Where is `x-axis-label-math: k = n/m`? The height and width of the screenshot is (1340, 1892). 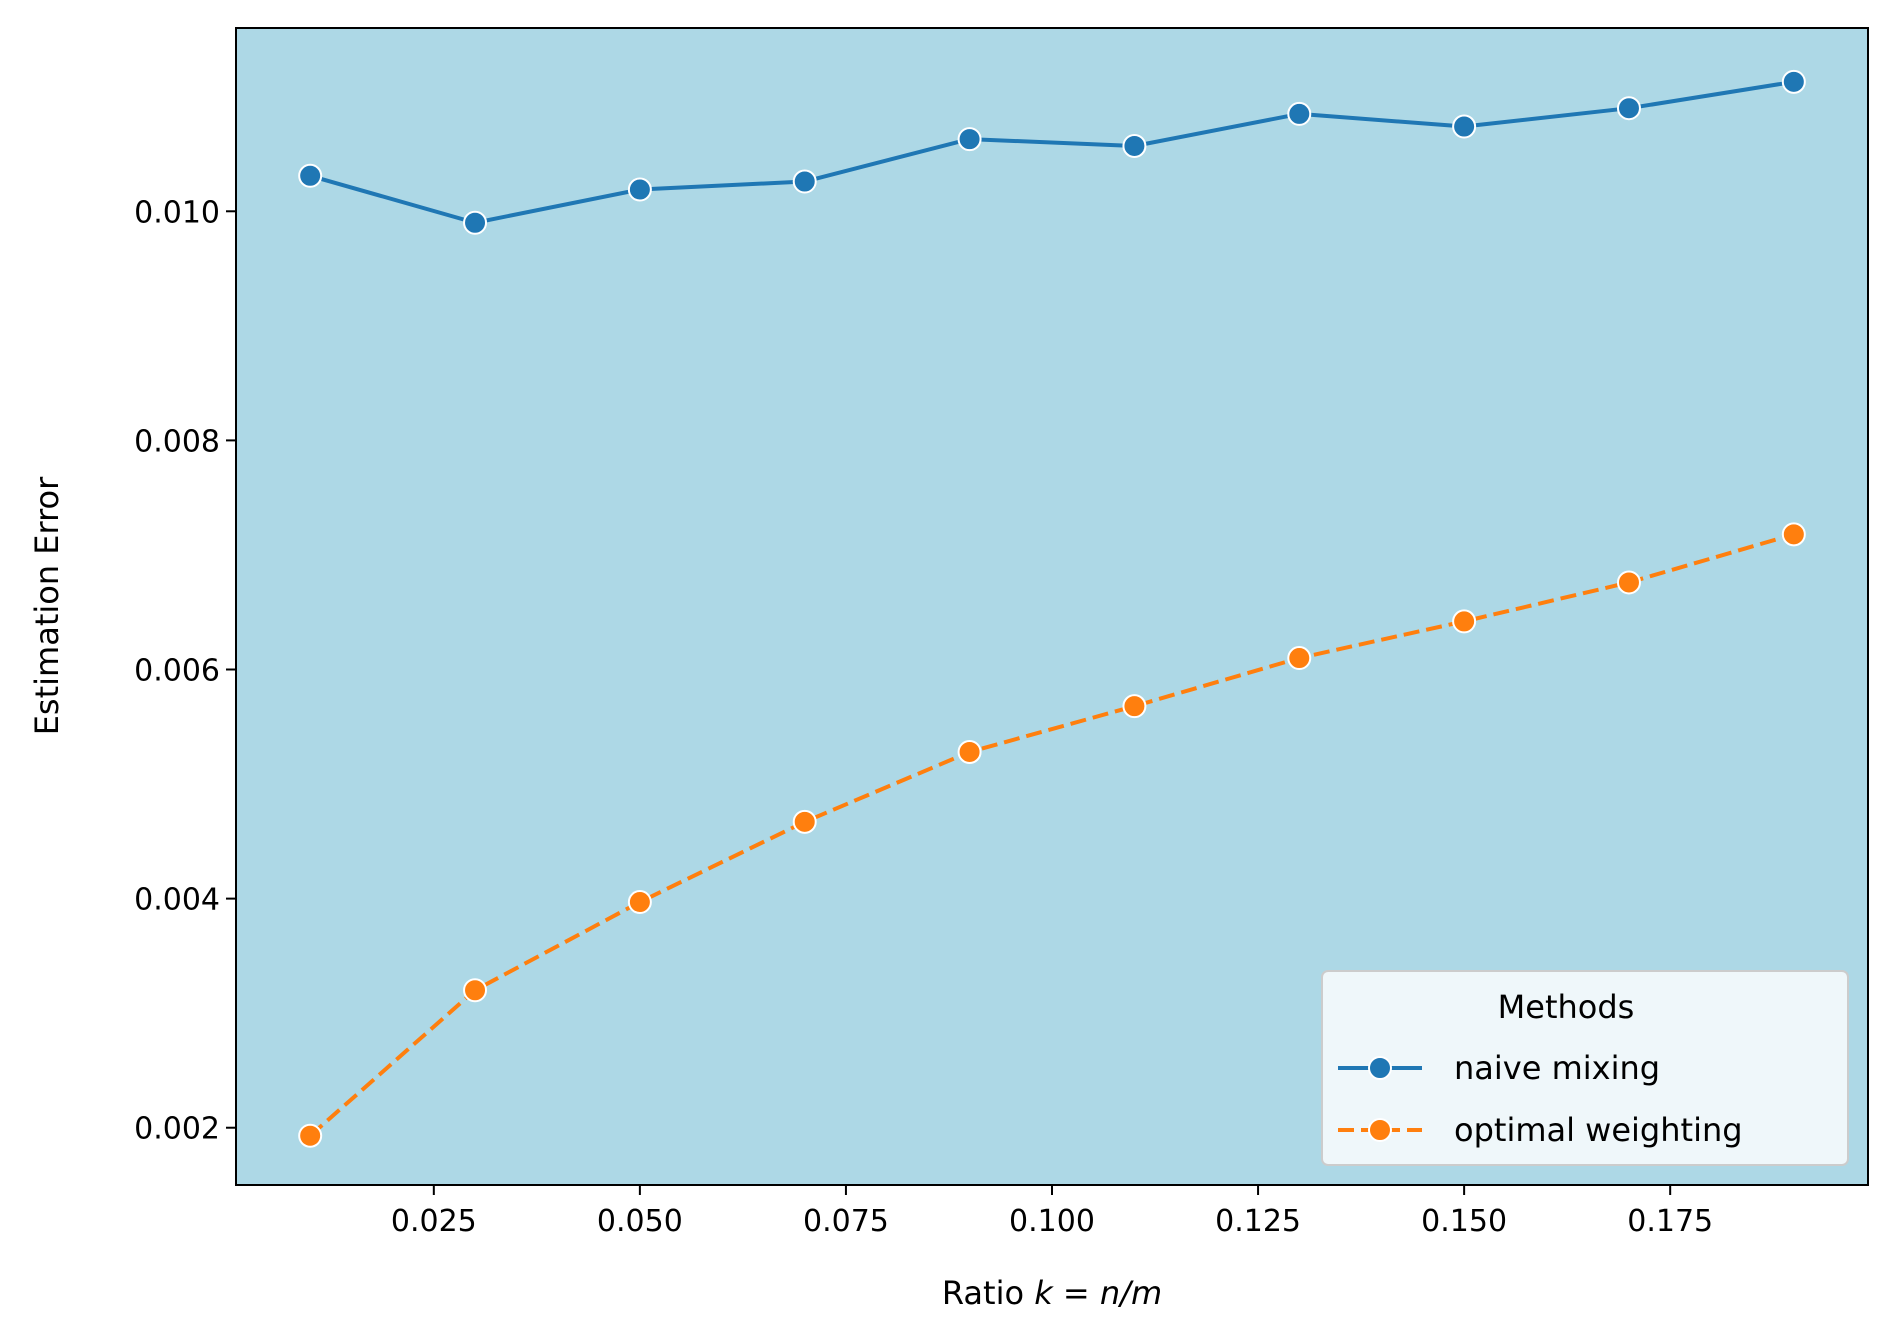 x-axis-label-math: k = n/m is located at coordinates (1098, 1293).